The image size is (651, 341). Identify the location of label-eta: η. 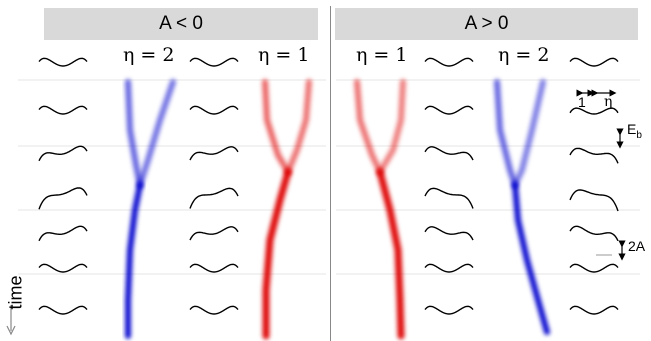
(608, 102).